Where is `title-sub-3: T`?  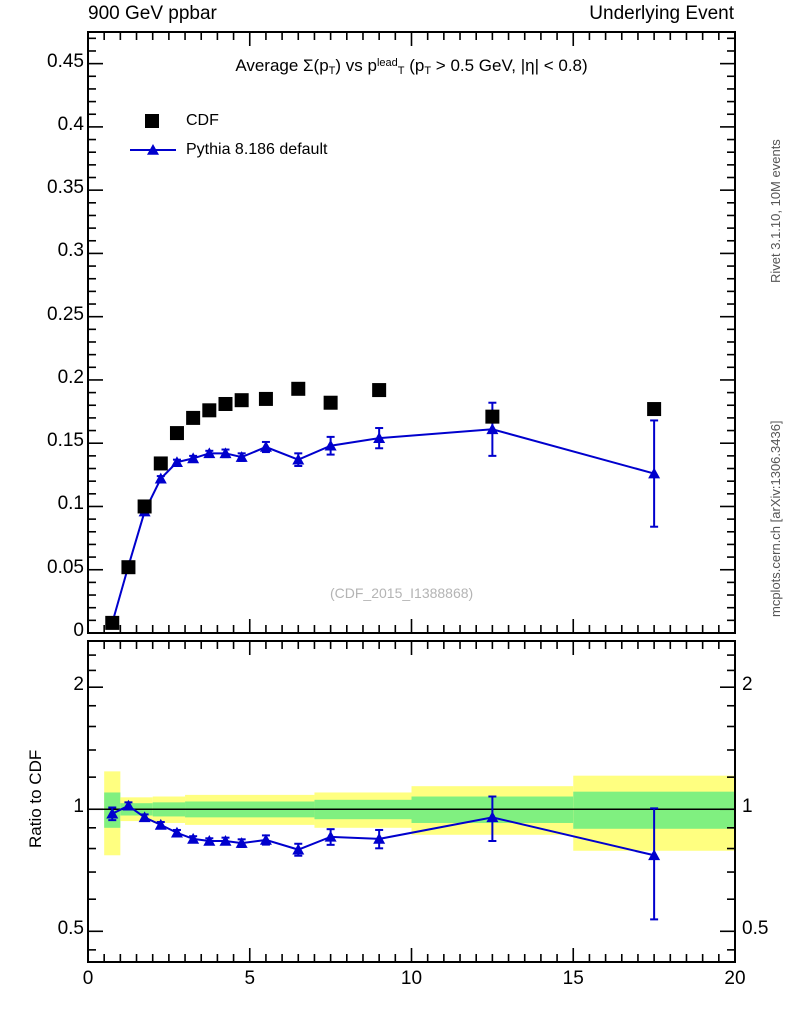 title-sub-3: T is located at coordinates (428, 71).